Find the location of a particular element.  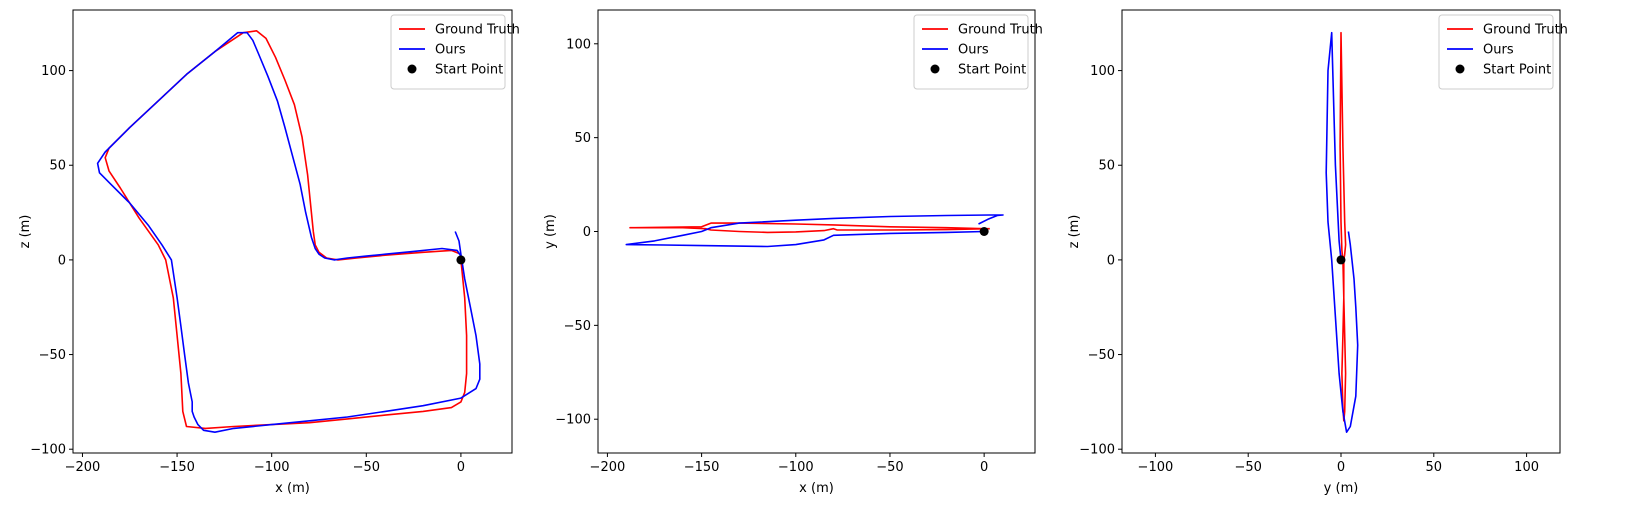

y-axis-label: y (m) is located at coordinates (550, 231).